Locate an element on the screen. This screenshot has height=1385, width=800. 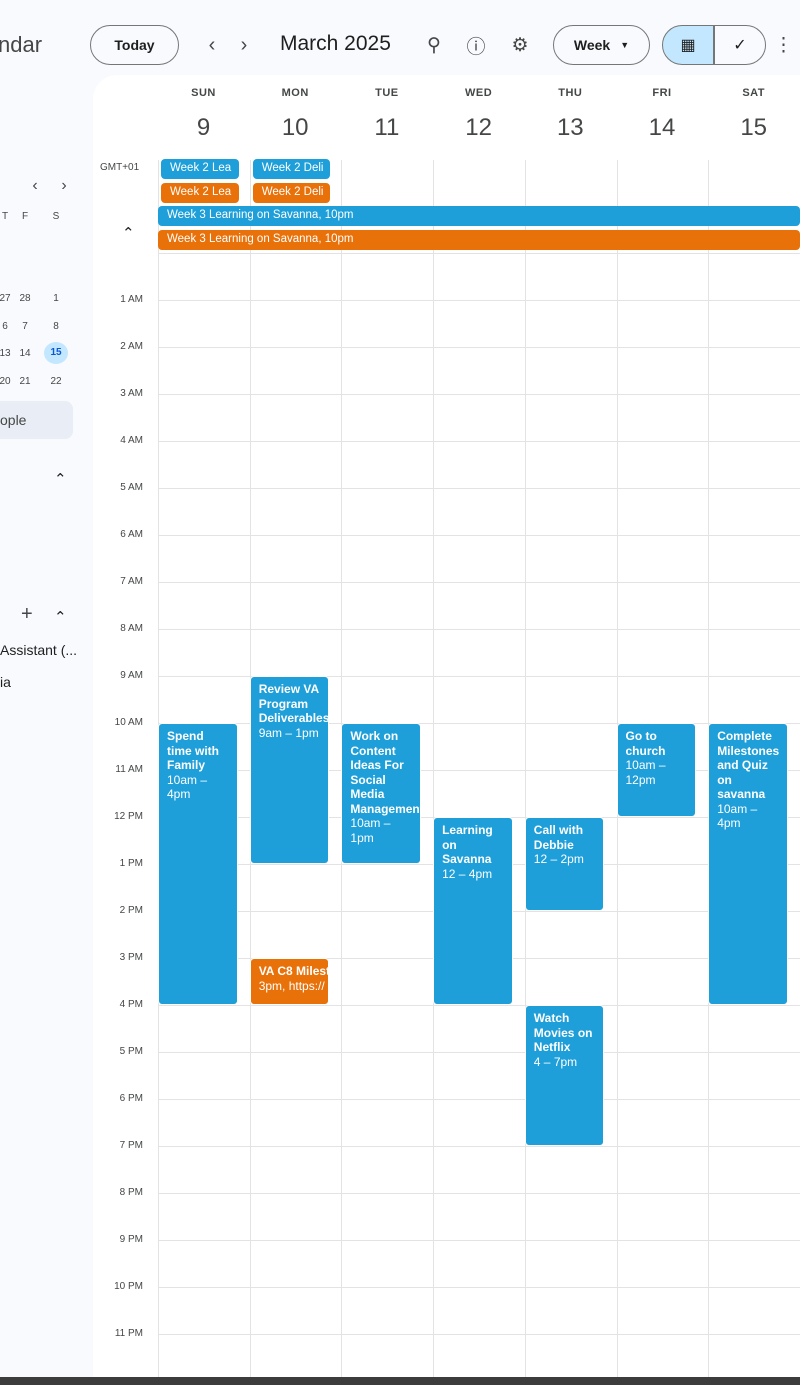
search-people-input: ople is located at coordinates (36, 420).